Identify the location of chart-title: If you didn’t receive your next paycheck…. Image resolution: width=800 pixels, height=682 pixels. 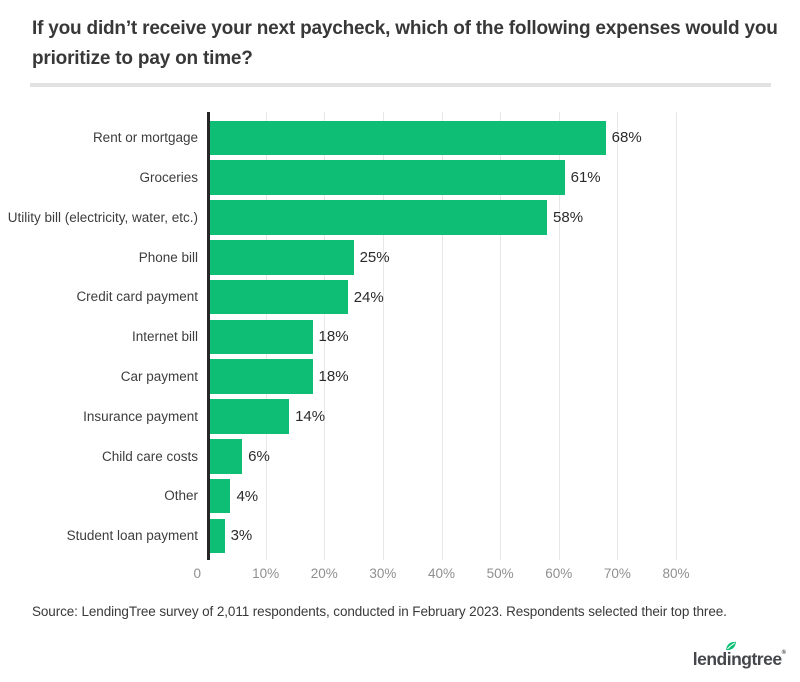
(405, 44).